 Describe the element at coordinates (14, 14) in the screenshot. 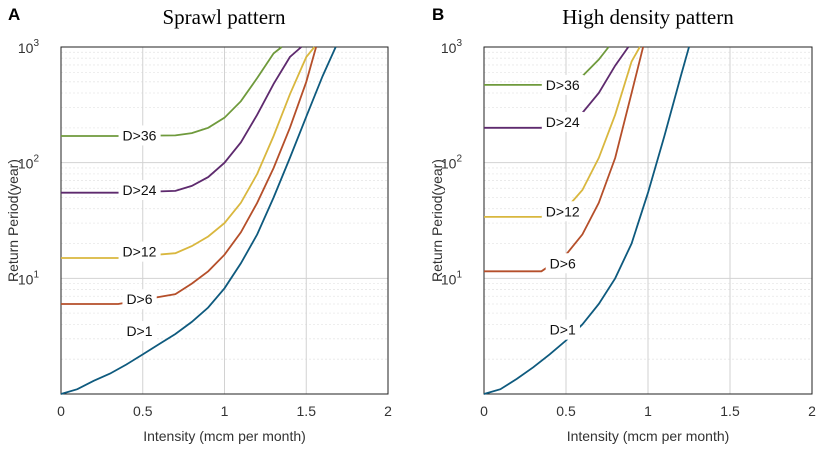

I see `panel-letter: A` at that location.